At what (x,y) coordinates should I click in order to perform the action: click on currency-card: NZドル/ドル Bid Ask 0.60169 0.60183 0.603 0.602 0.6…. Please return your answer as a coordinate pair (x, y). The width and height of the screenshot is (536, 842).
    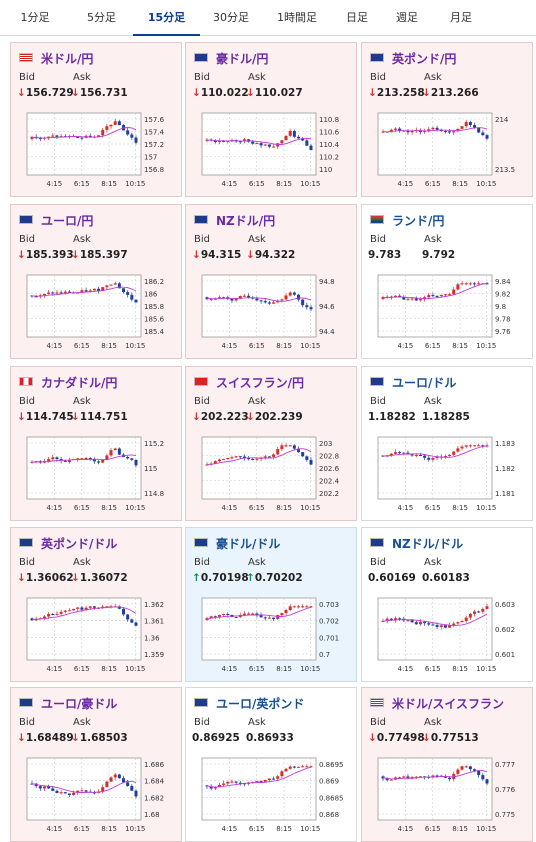
    Looking at the image, I should click on (447, 604).